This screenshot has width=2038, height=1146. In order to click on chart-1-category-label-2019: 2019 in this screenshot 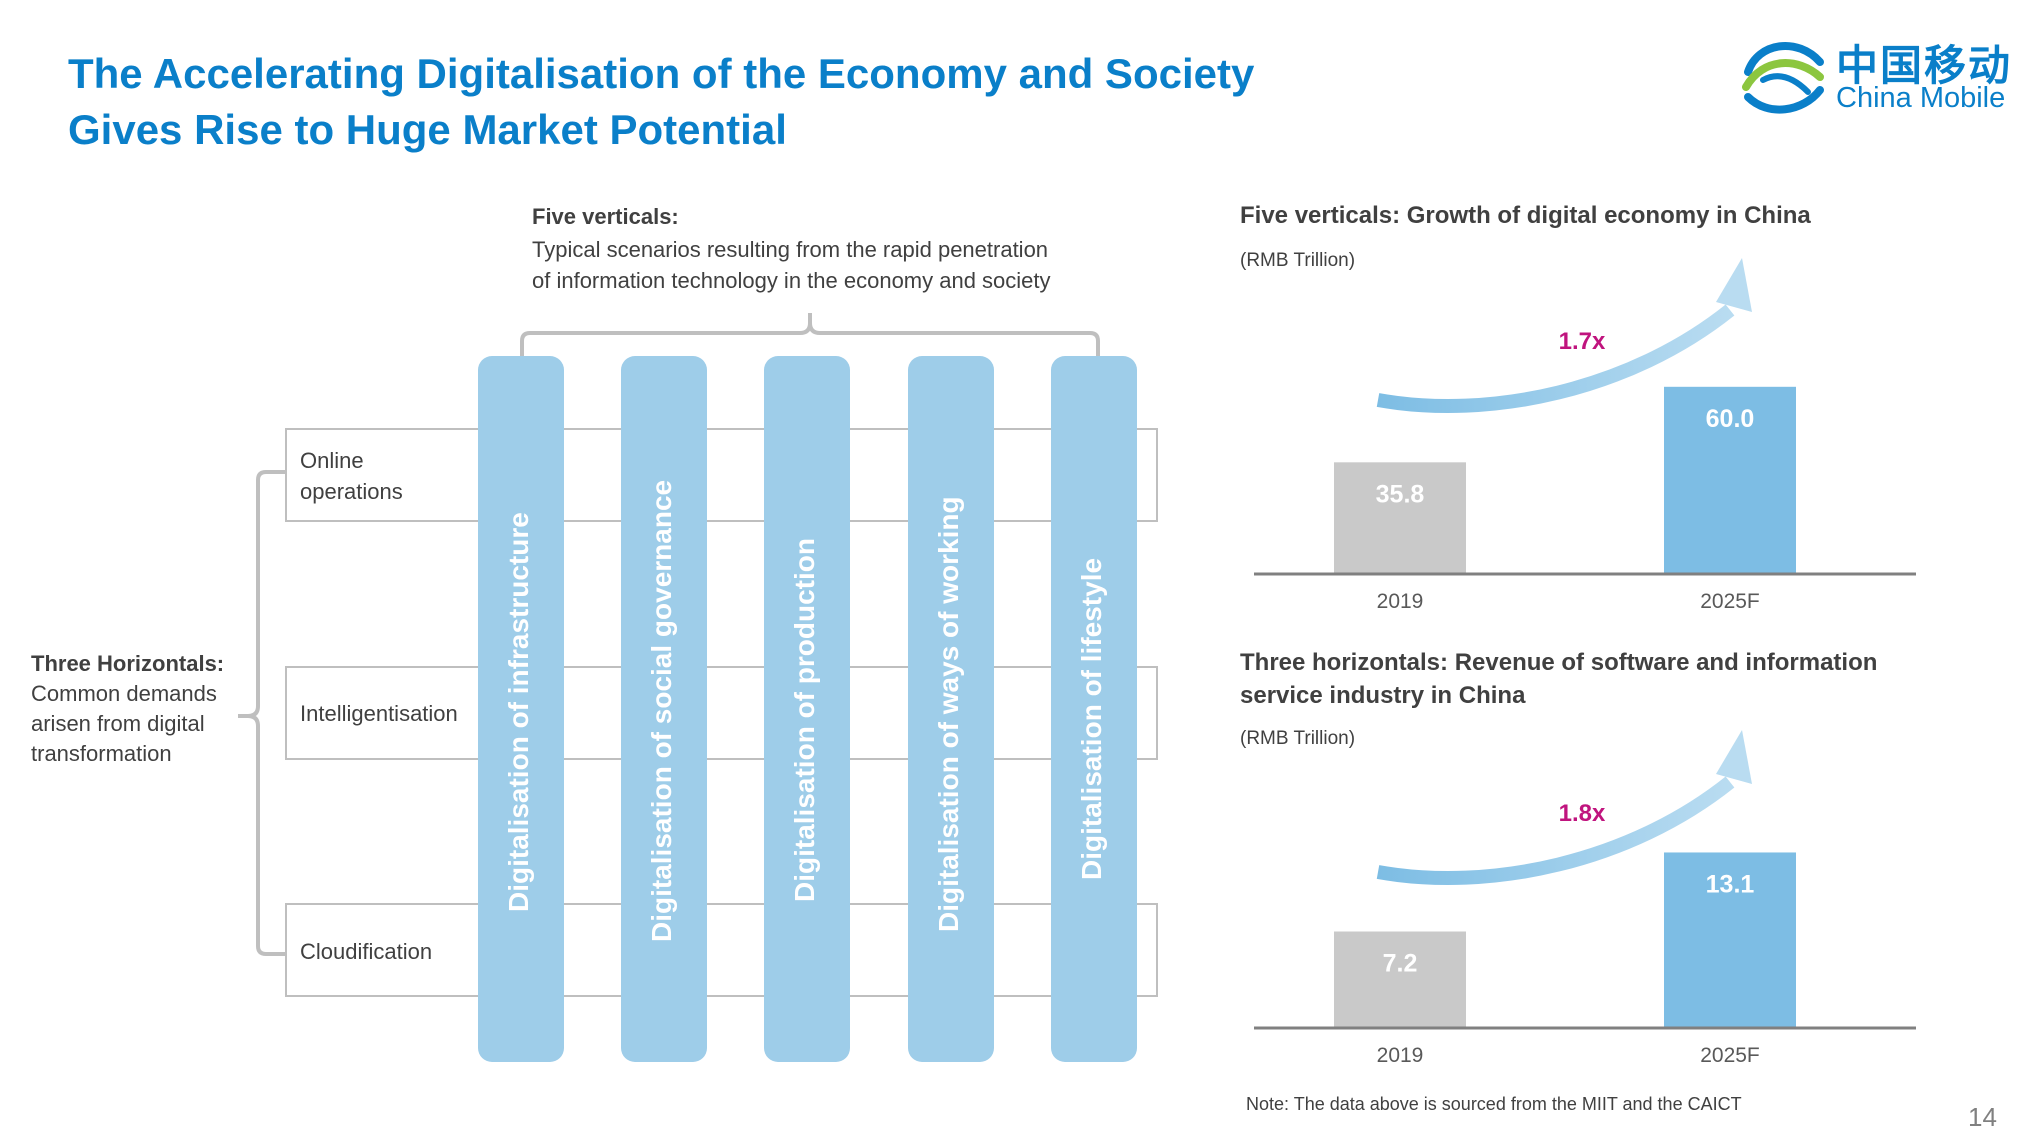, I will do `click(1400, 601)`.